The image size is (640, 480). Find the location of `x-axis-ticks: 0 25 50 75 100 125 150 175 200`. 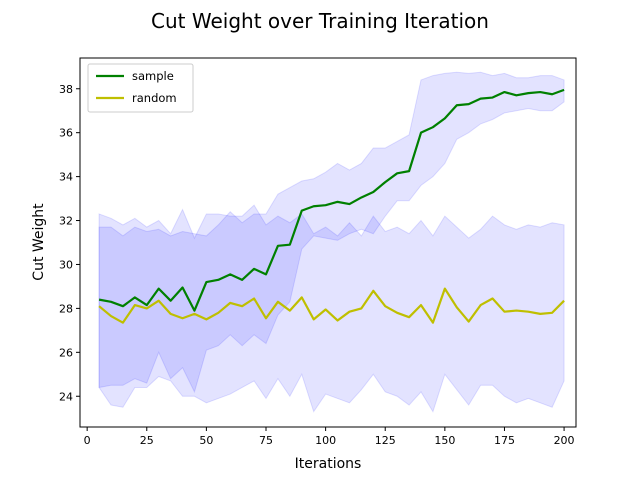

x-axis-ticks: 0 25 50 75 100 125 150 175 200 is located at coordinates (329, 437).